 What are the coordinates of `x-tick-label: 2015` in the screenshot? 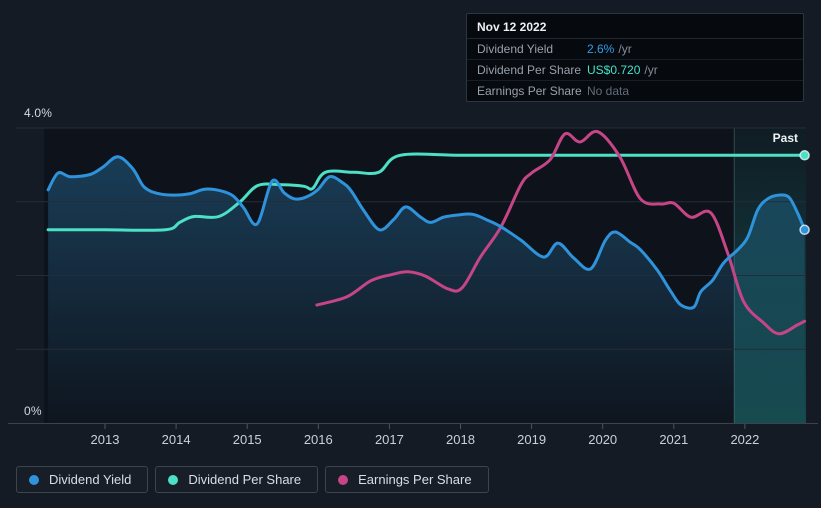 It's located at (247, 439).